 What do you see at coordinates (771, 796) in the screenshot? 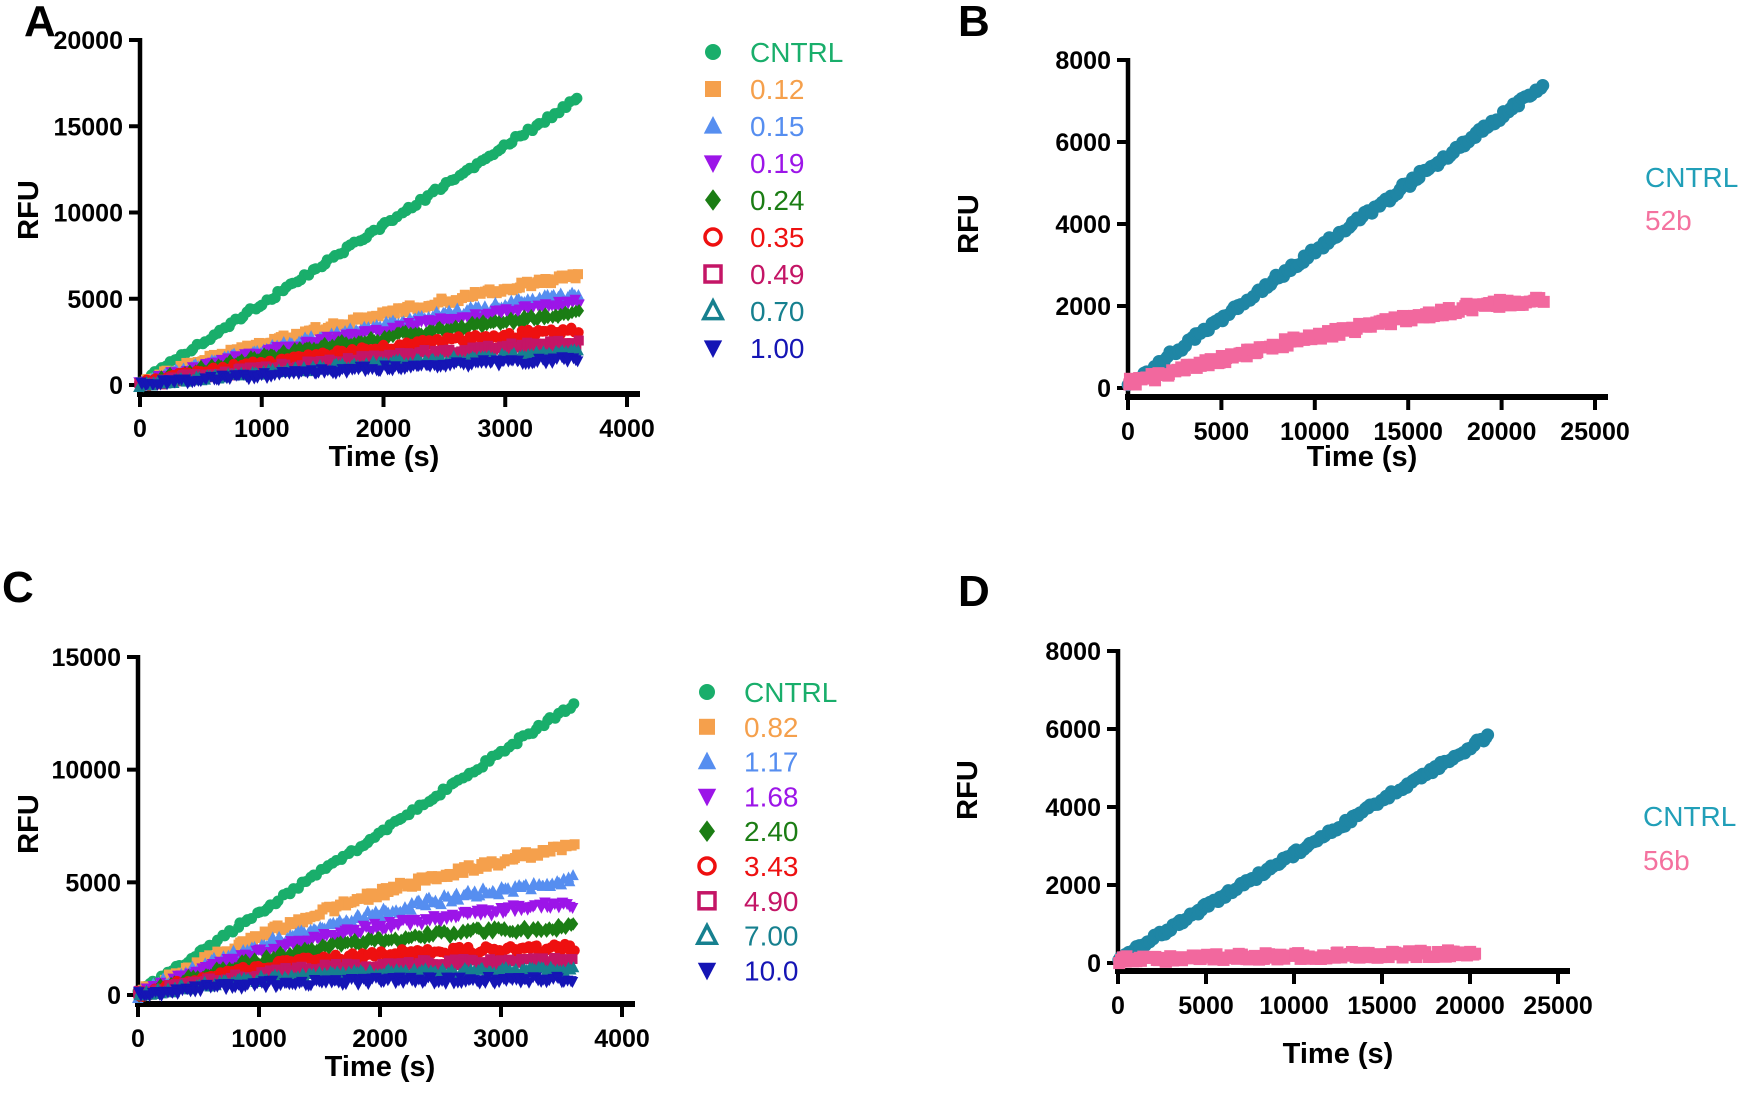
I see `legend-label-1.68: 1.68` at bounding box center [771, 796].